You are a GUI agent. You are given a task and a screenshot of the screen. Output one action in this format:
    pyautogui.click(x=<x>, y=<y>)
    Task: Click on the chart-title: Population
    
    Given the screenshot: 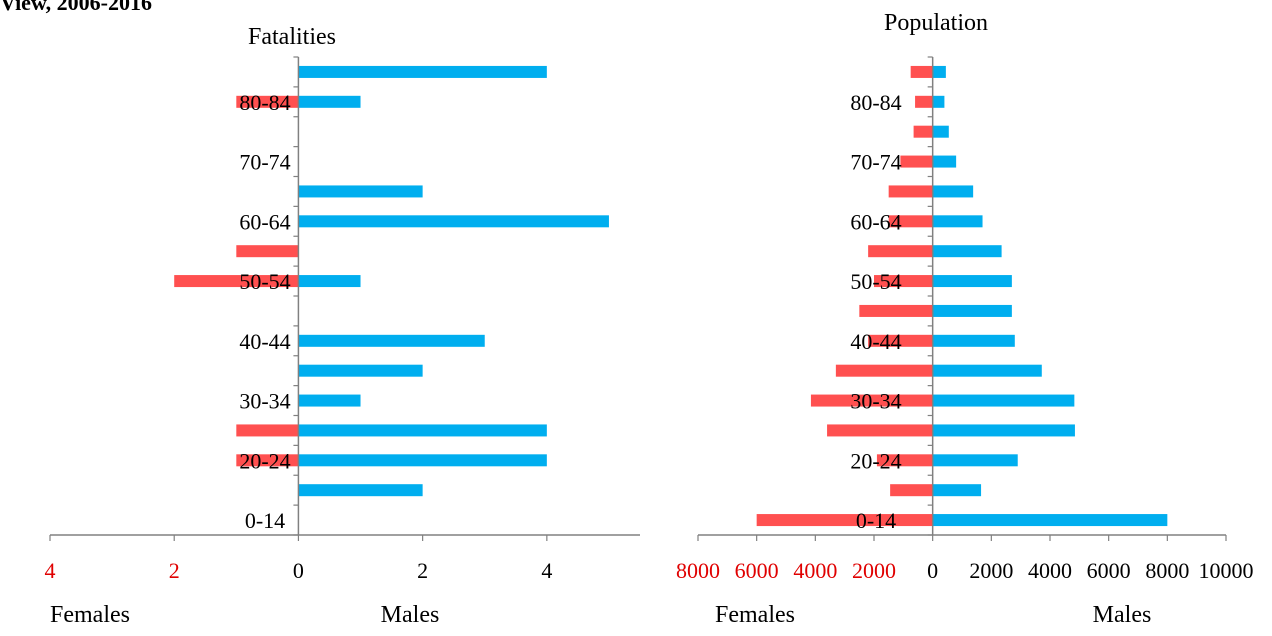 What is the action you would take?
    pyautogui.click(x=936, y=23)
    